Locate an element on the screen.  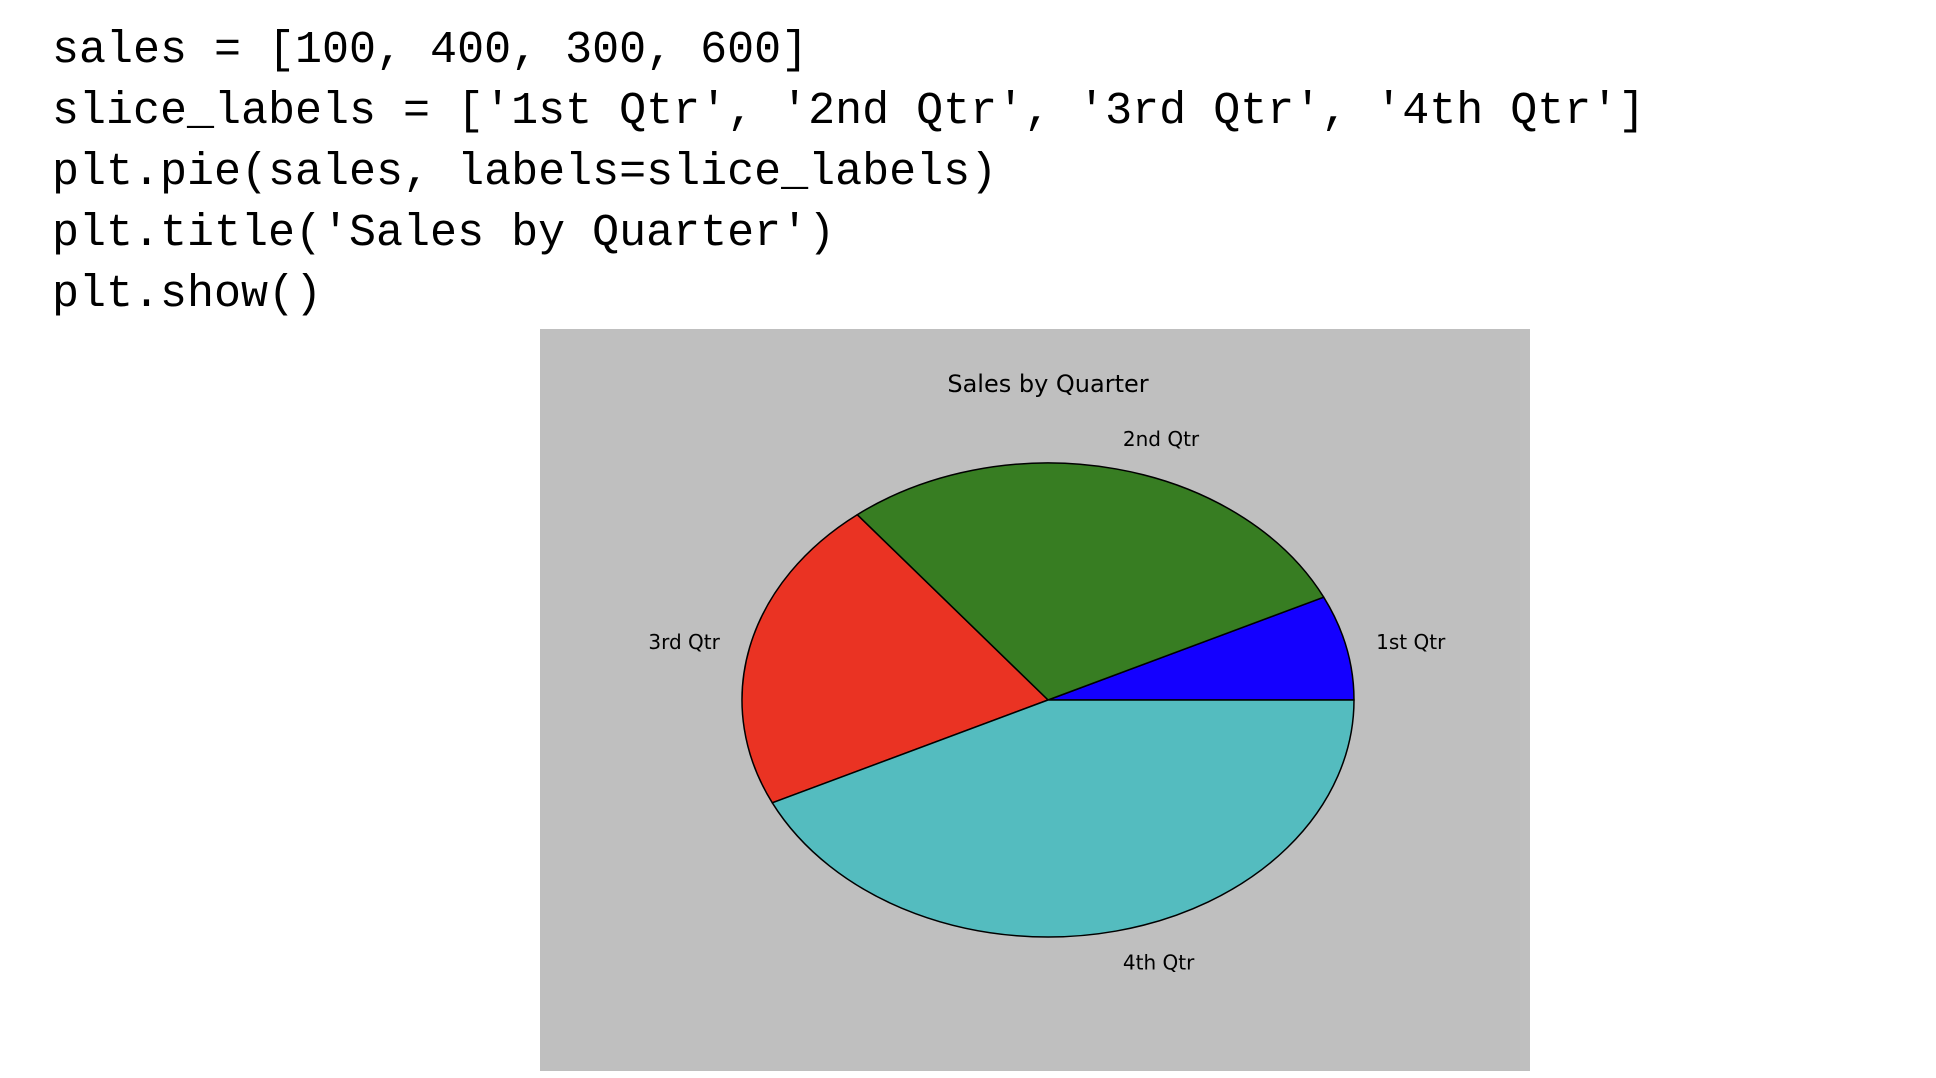
slice-label-2nd-qtr: 2nd Qtr is located at coordinates (1161, 439).